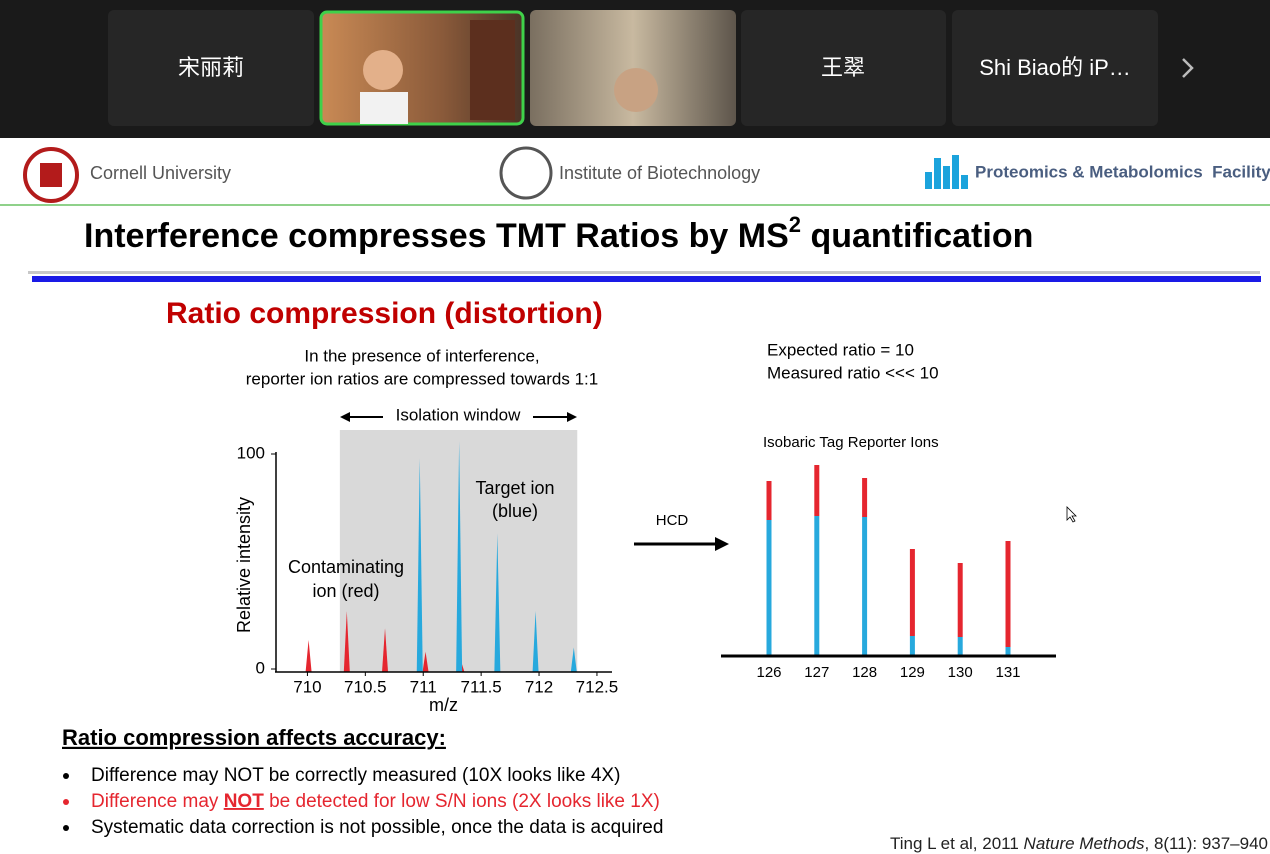 This screenshot has height=854, width=1270. Describe the element at coordinates (346, 567) in the screenshot. I see `annotation: Contaminating` at that location.